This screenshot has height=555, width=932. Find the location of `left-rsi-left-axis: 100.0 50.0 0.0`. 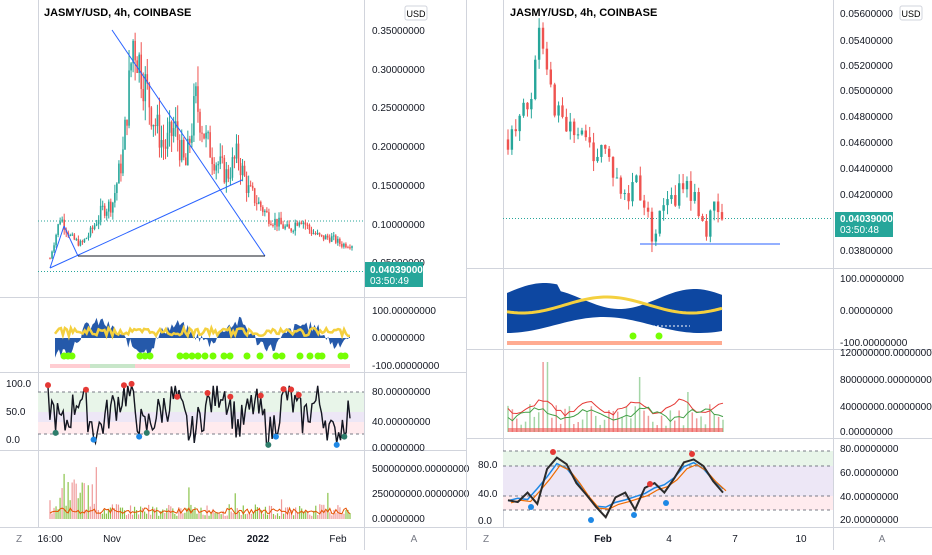

left-rsi-left-axis: 100.0 50.0 0.0 is located at coordinates (18, 412).